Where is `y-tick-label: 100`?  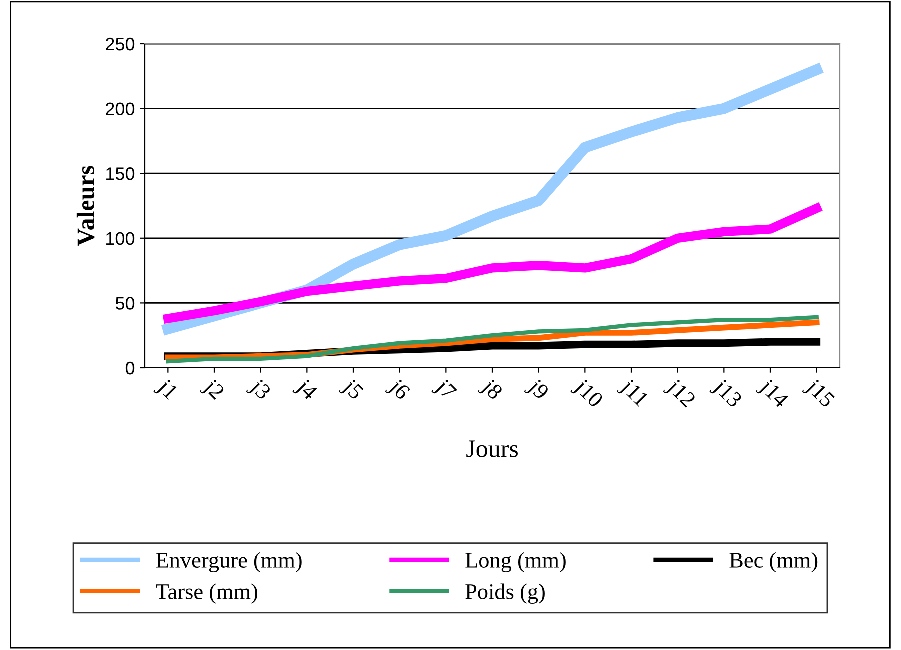
y-tick-label: 100 is located at coordinates (120, 239).